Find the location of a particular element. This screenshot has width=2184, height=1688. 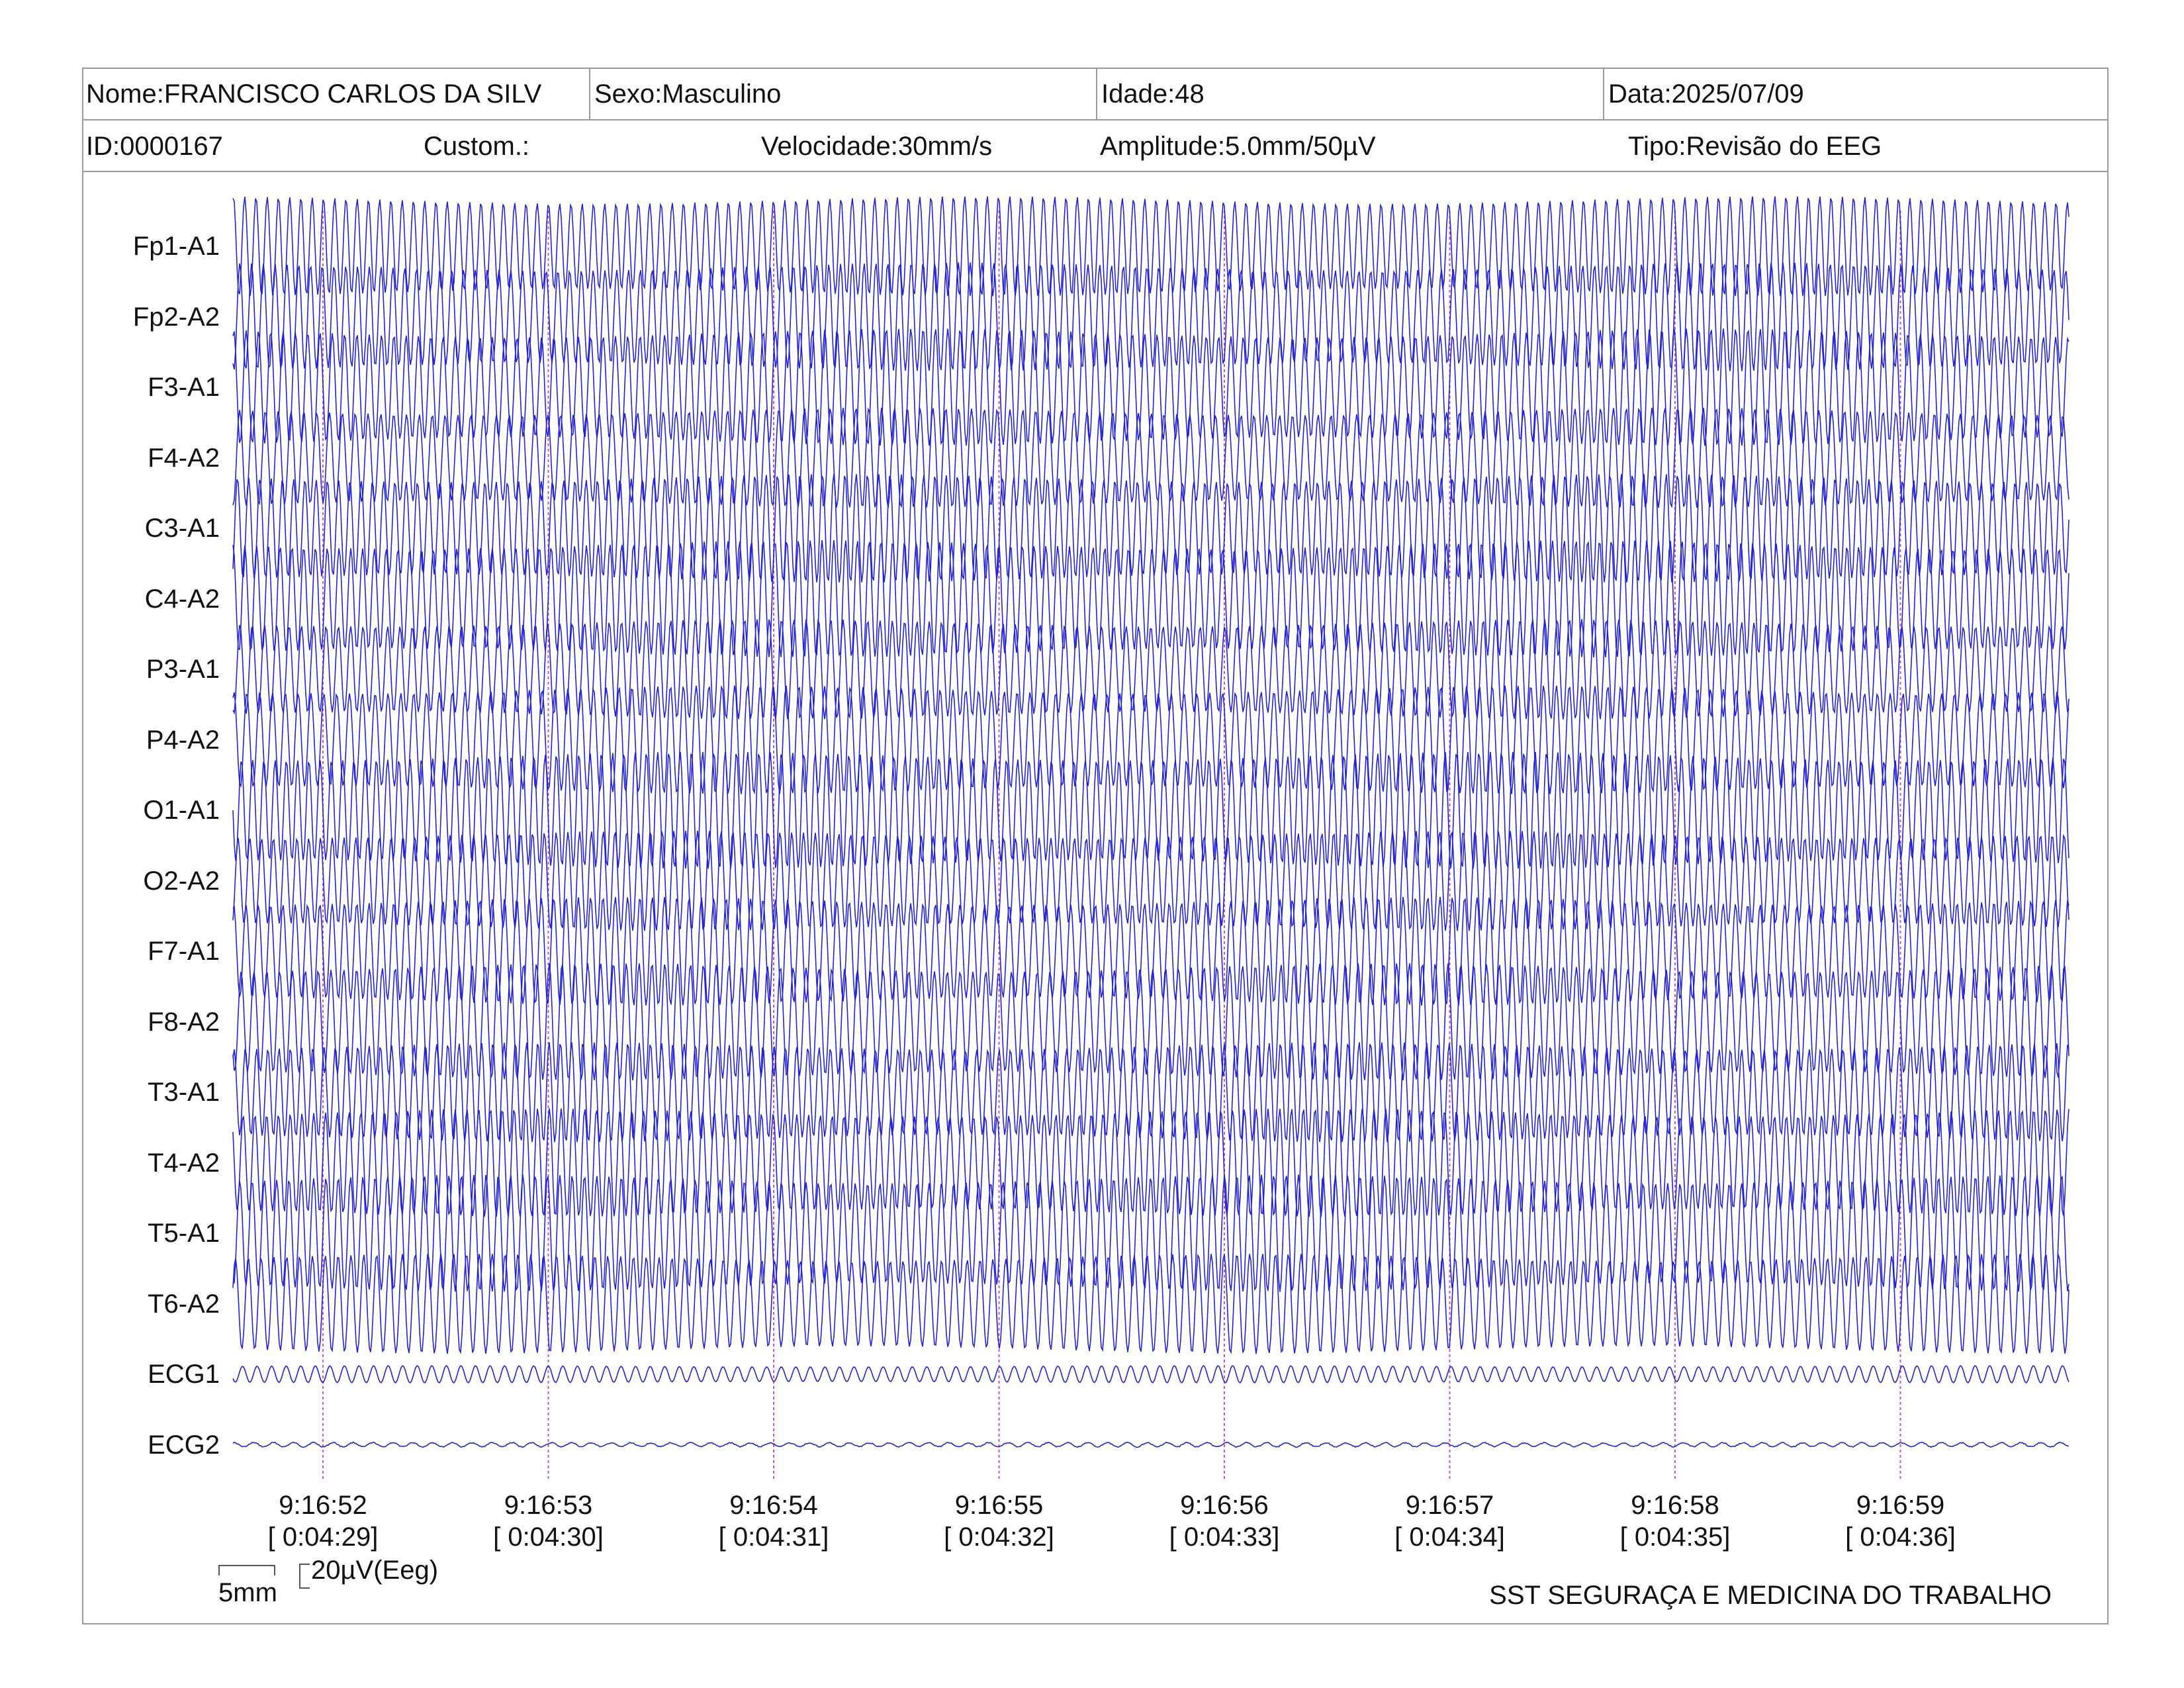

channel-label: C4-A2 is located at coordinates (182, 599).